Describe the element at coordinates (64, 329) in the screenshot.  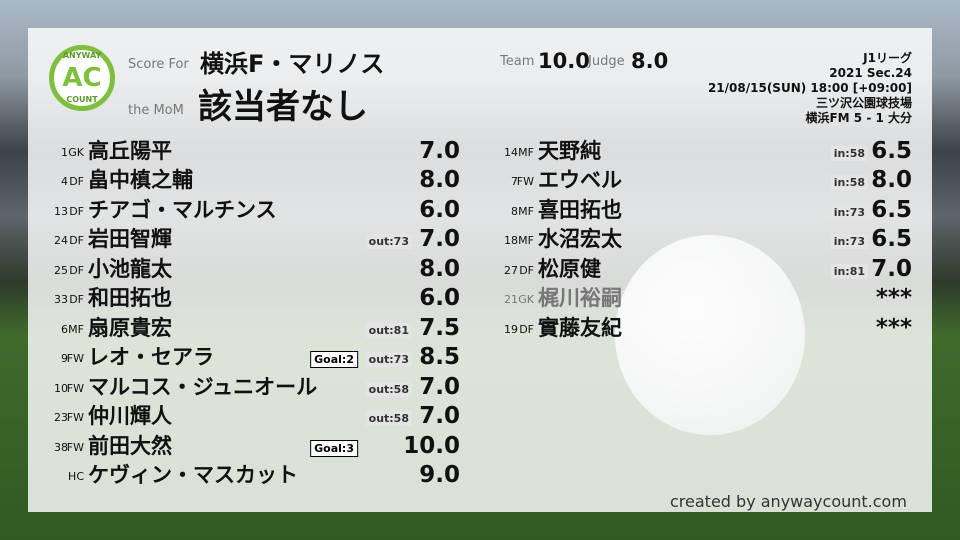
I see `number: 6` at that location.